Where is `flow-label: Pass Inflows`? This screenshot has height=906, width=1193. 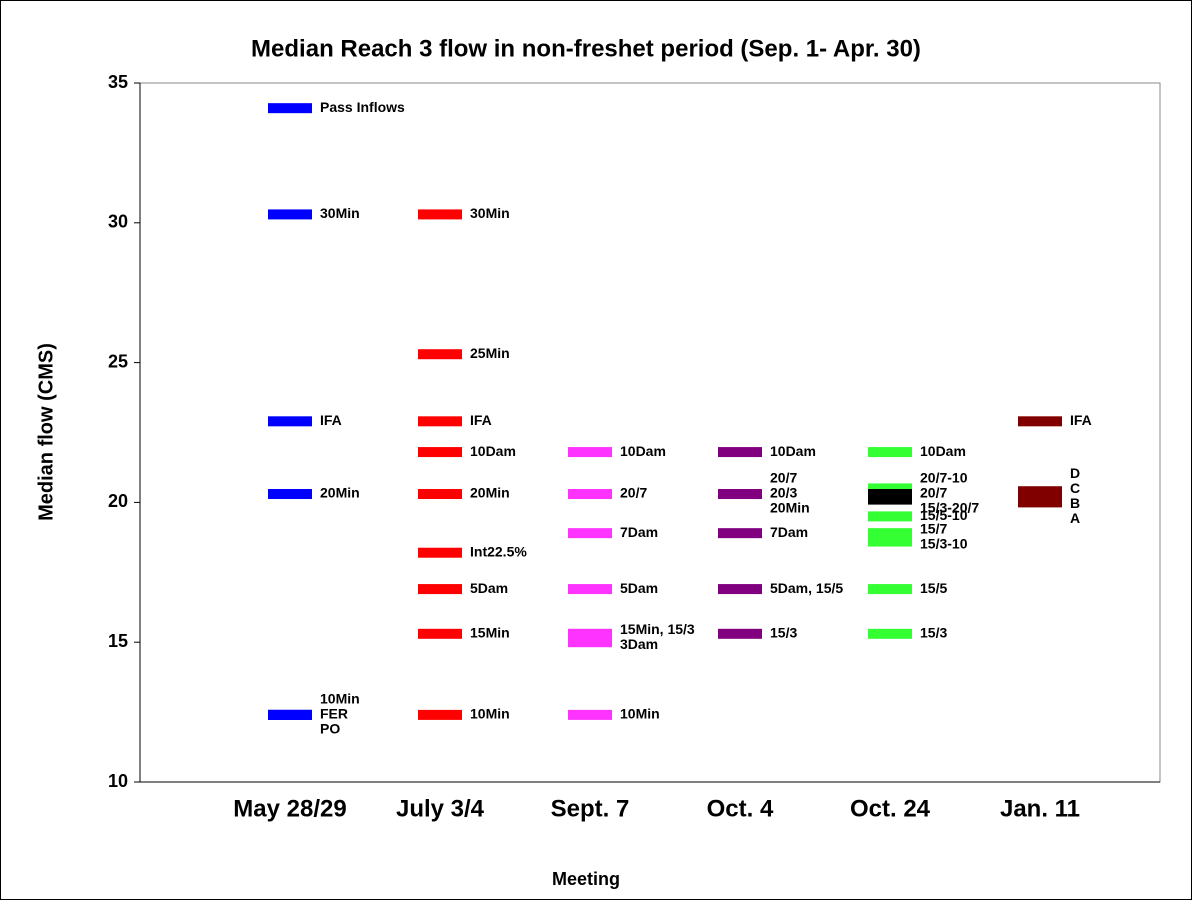 flow-label: Pass Inflows is located at coordinates (362, 107).